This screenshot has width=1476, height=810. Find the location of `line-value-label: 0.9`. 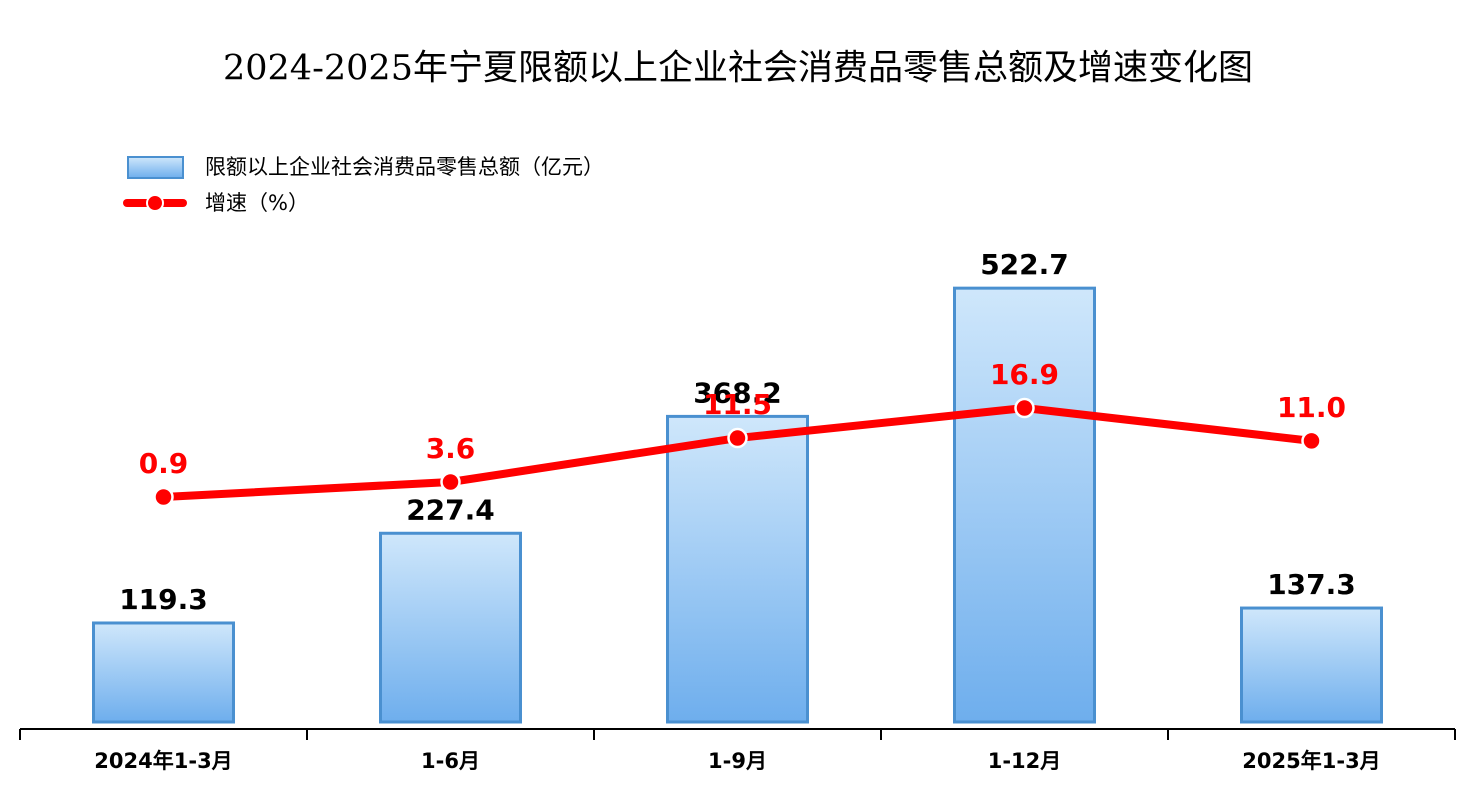

line-value-label: 0.9 is located at coordinates (164, 463).